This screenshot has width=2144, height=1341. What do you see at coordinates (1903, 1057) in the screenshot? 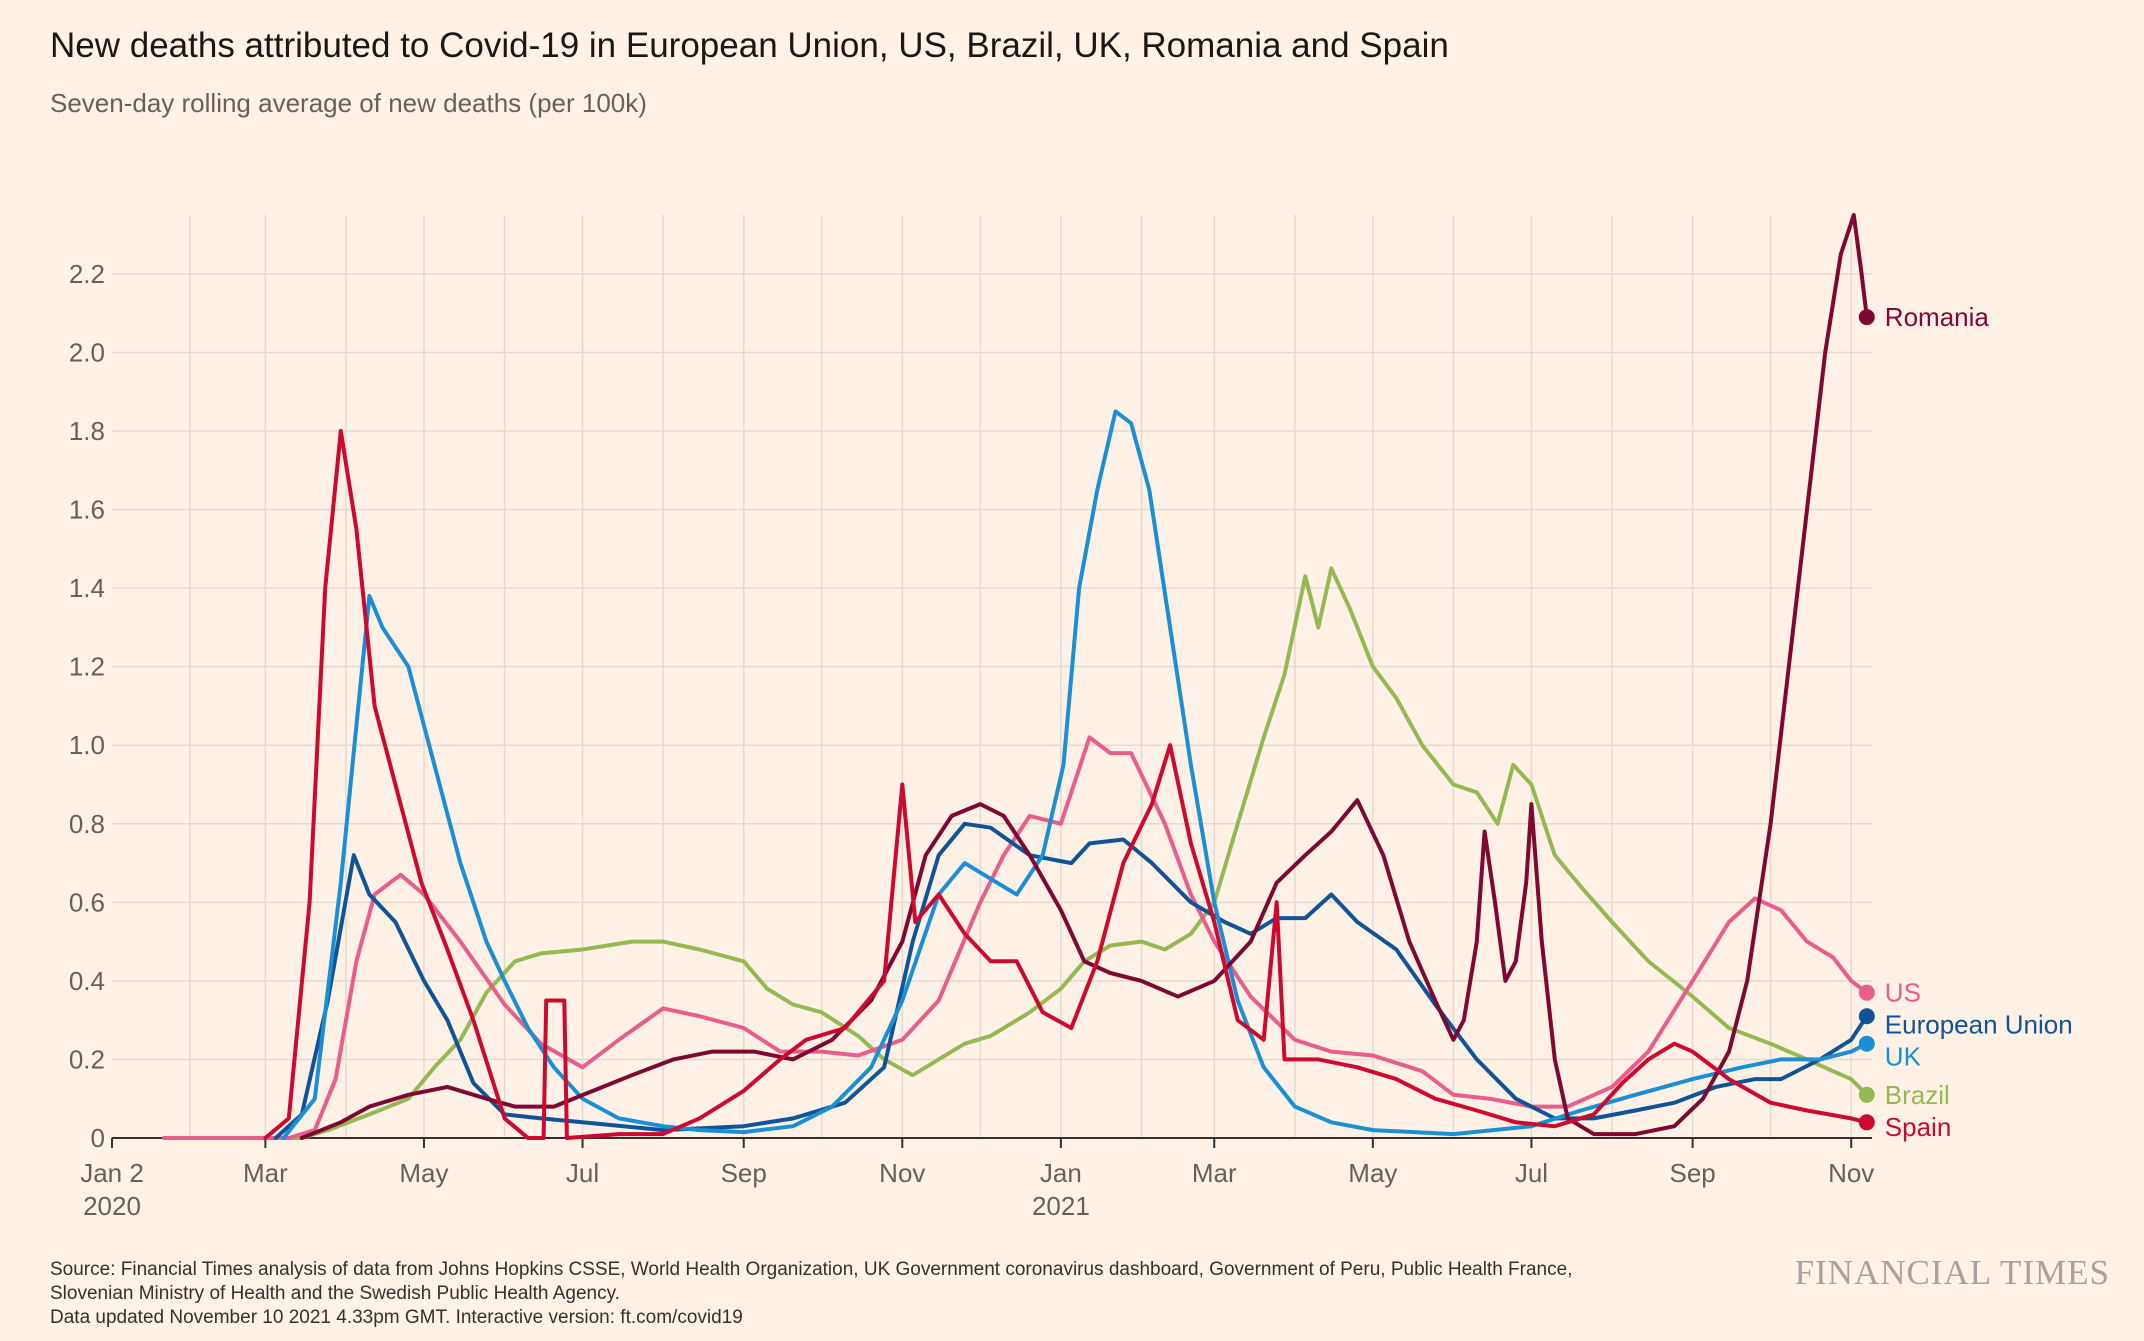
I see `end-label: UK` at bounding box center [1903, 1057].